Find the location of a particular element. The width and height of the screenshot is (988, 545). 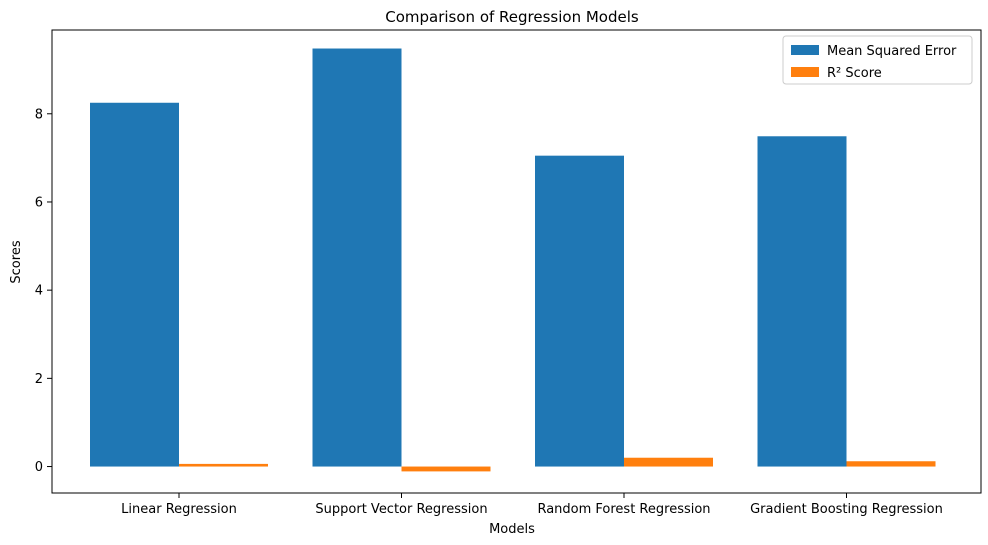

legend: Mean Squared Error R² Score is located at coordinates (877, 60).